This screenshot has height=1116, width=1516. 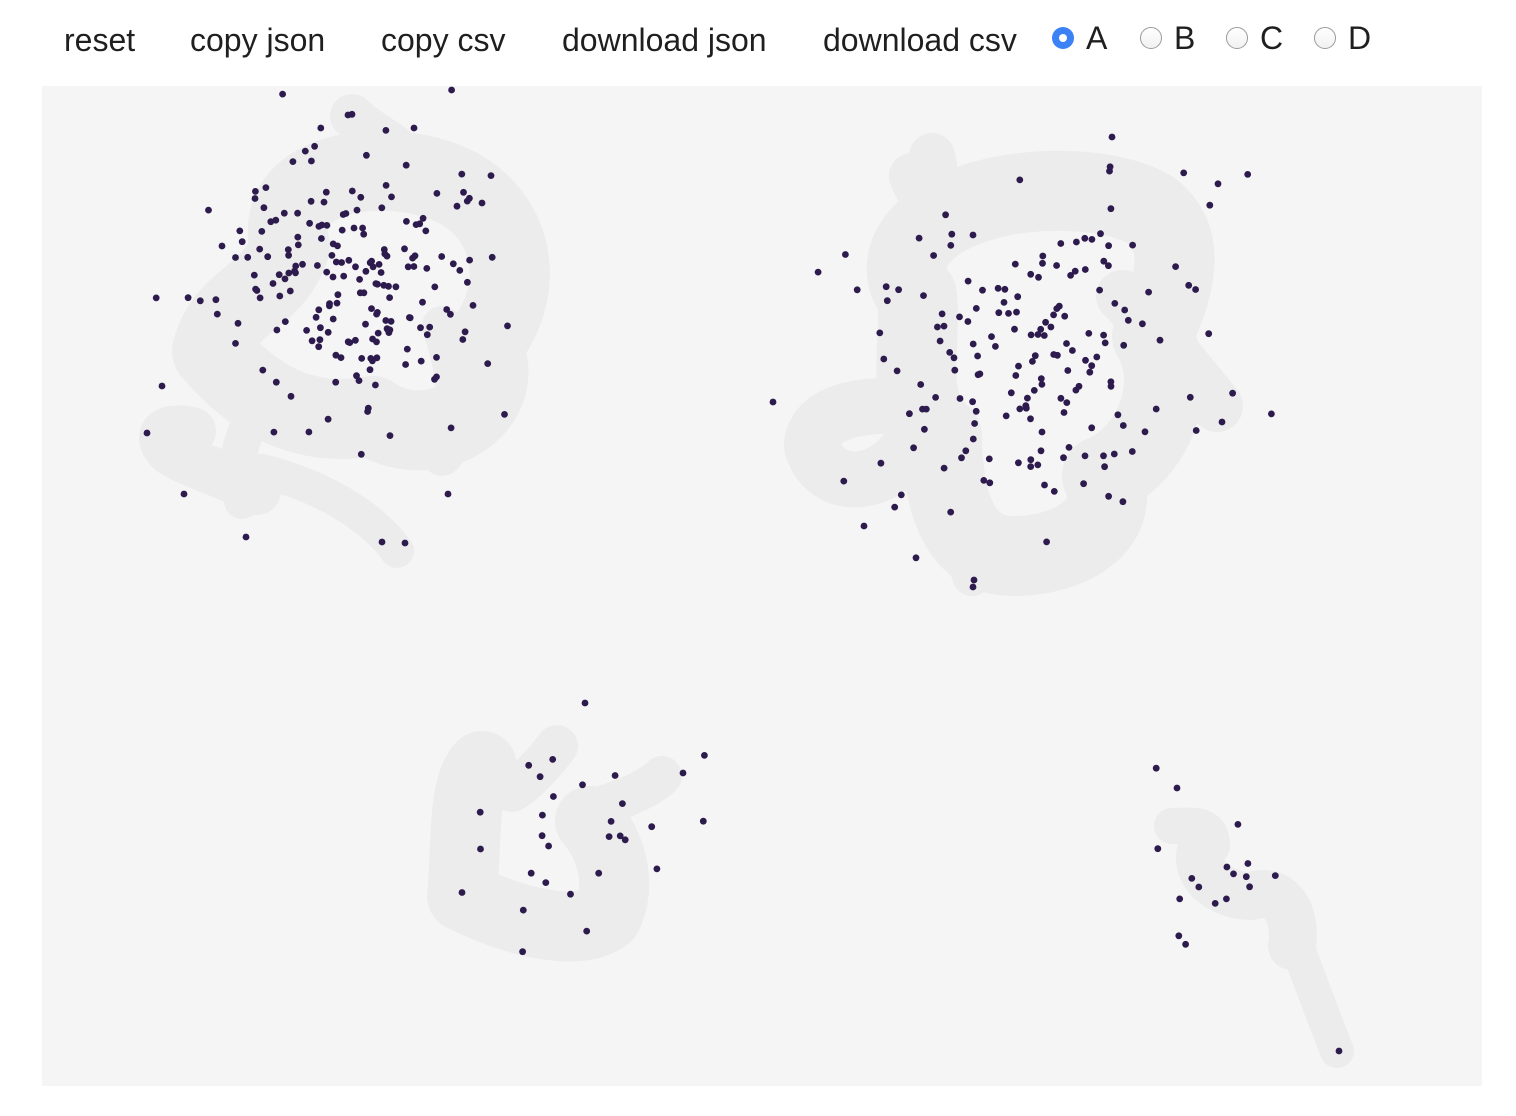 What do you see at coordinates (1097, 38) in the screenshot?
I see `radio-a-label: A` at bounding box center [1097, 38].